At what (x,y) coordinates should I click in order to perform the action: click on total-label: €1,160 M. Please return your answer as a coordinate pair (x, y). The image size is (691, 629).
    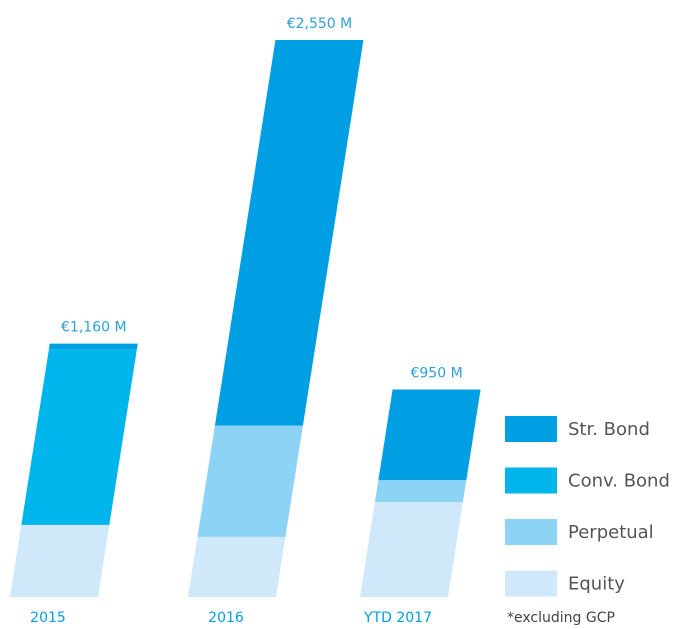
    Looking at the image, I should click on (94, 328).